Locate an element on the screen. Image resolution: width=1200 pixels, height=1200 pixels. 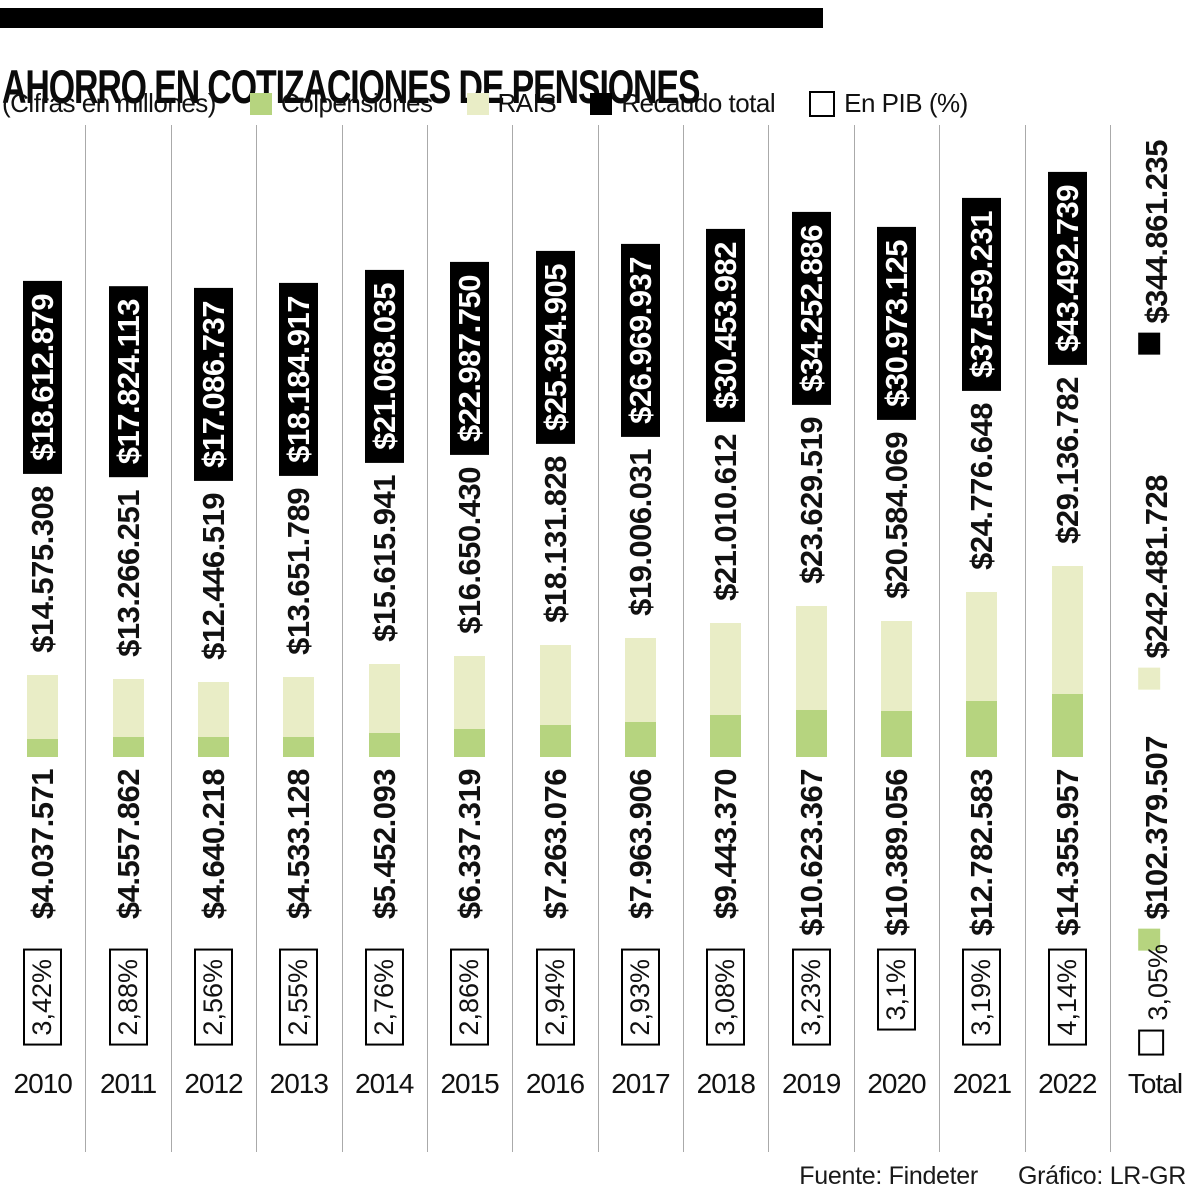
pib-percent-box: 3,19% is located at coordinates (982, 997).